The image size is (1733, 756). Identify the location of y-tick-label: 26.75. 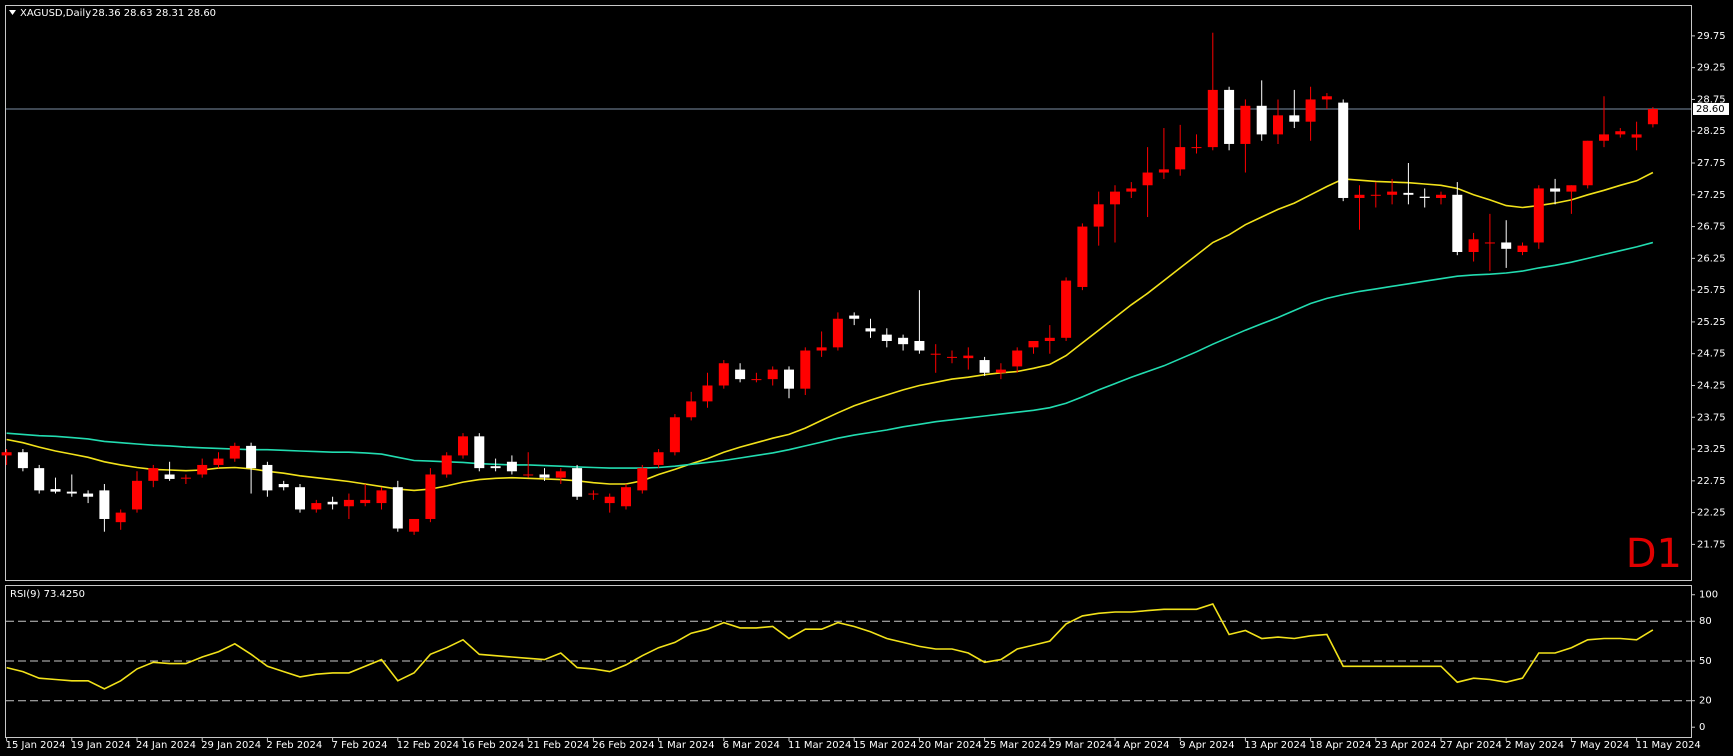
(1711, 227).